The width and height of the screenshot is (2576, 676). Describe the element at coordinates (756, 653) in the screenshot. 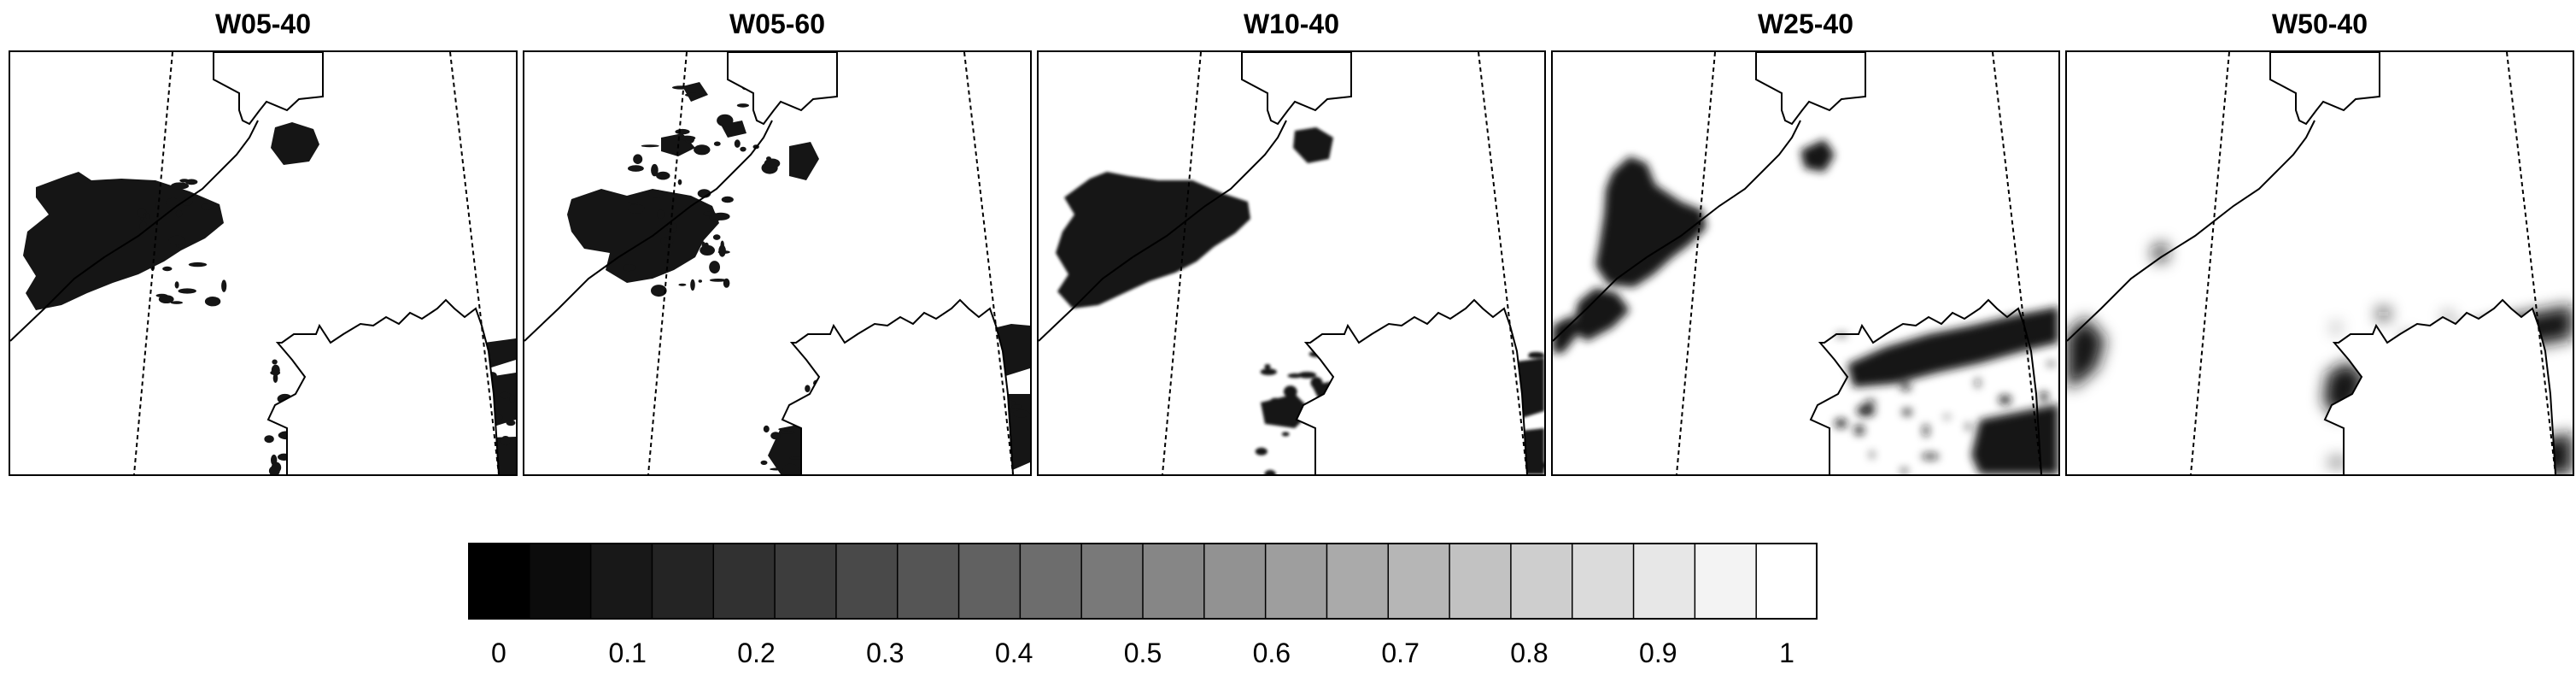

I see `colorbar-tick-label: 0.2` at that location.